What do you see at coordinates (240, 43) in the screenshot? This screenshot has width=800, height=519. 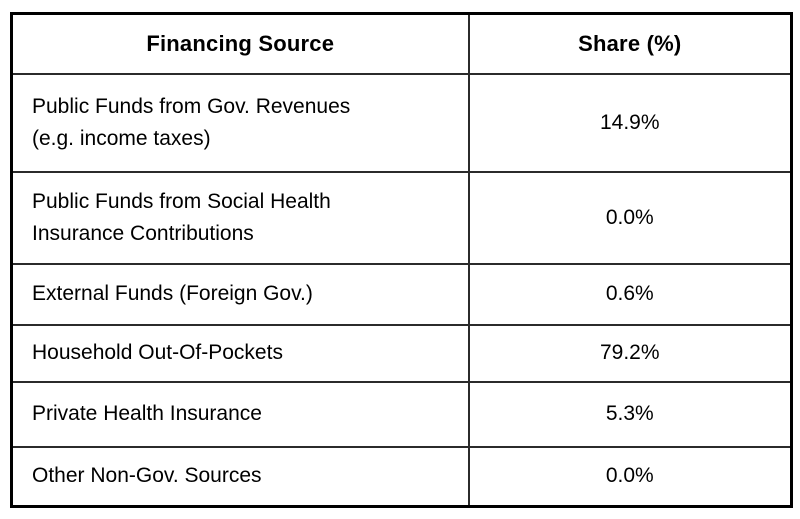 I see `header-financing-source: Financing Source` at bounding box center [240, 43].